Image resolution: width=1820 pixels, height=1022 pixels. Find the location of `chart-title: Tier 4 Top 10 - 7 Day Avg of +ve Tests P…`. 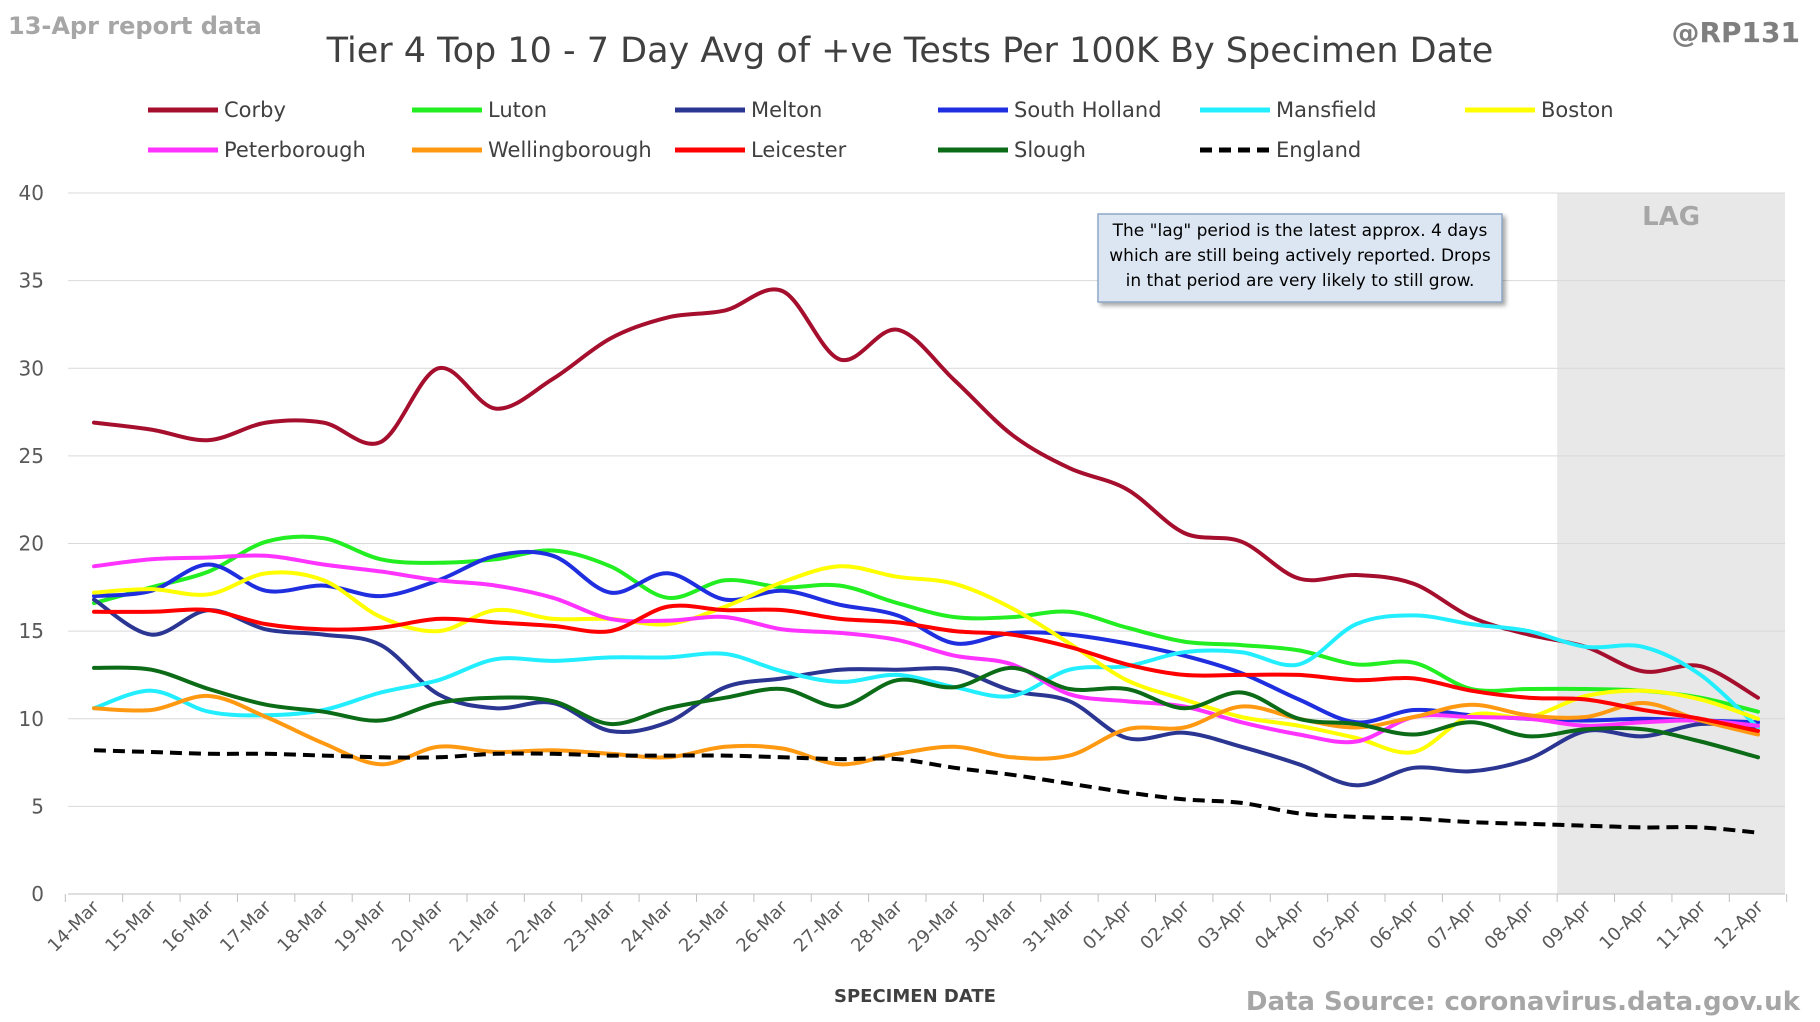

chart-title: Tier 4 Top 10 - 7 Day Avg of +ve Tests P… is located at coordinates (910, 51).